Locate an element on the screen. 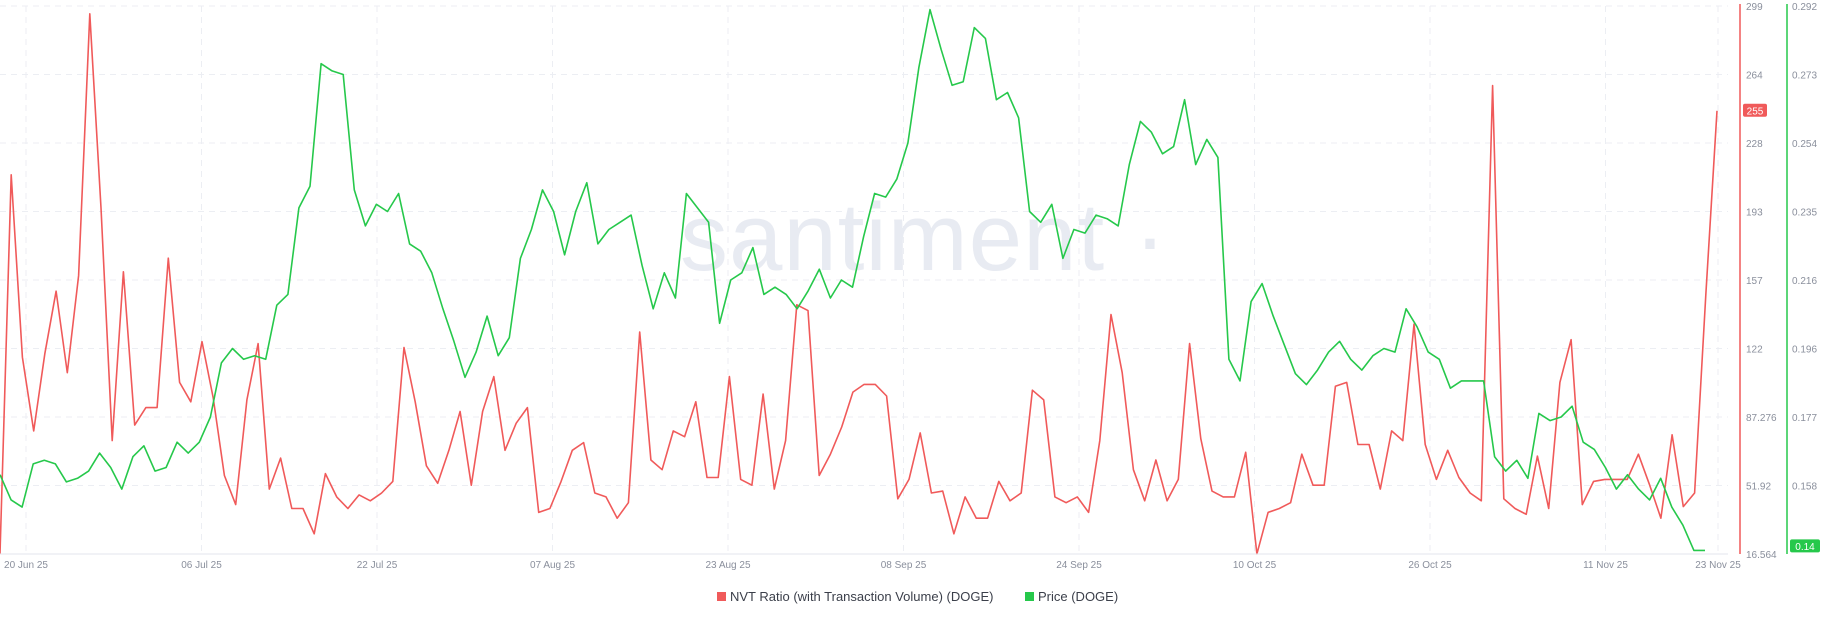 Image resolution: width=1835 pixels, height=621 pixels. last-value-badge-price-text: 0.14 is located at coordinates (1805, 547).